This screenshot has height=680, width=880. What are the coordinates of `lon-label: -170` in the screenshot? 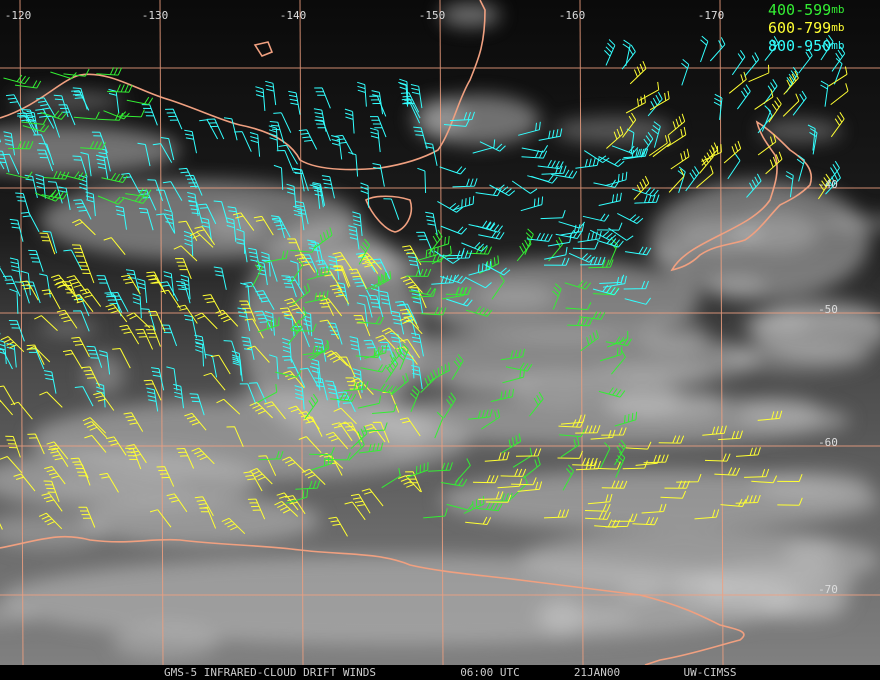 It's located at (711, 15).